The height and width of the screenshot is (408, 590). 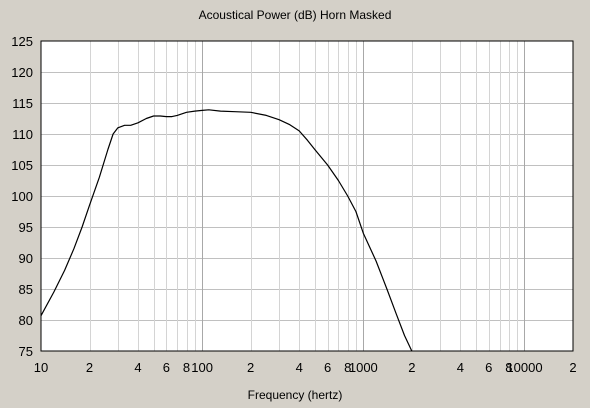 I want to click on y-tick-label: 90, so click(x=26, y=258).